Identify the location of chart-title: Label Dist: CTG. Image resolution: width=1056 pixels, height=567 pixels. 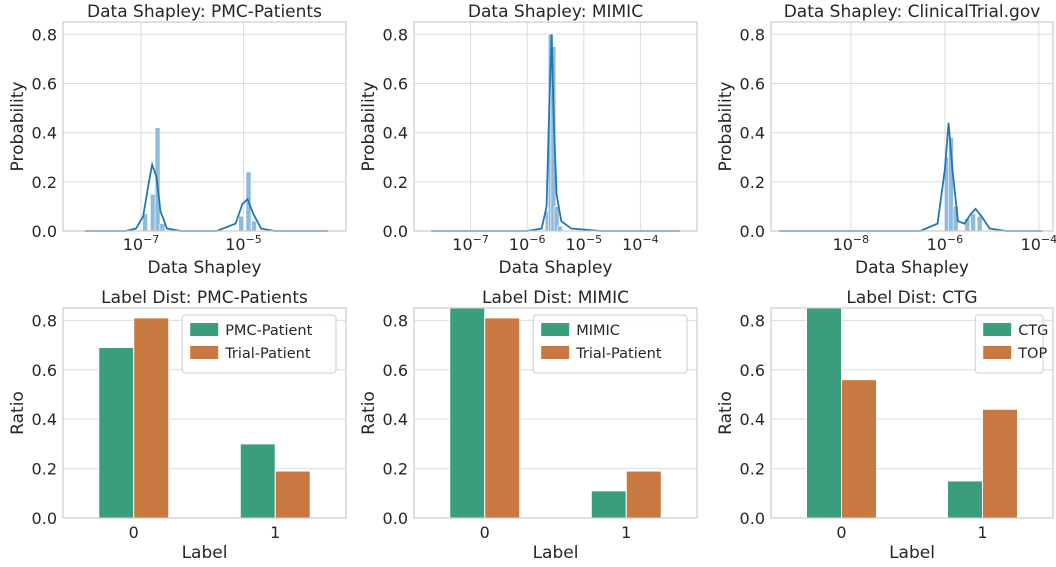
(911, 298).